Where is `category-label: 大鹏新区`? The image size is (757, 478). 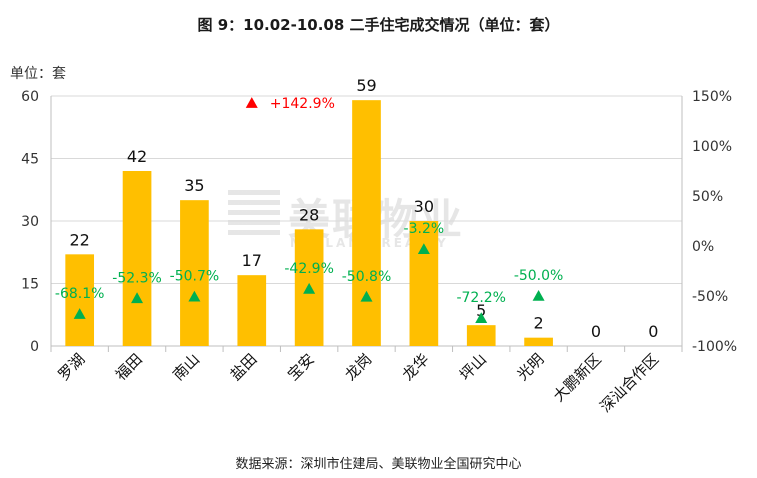 category-label: 大鹏新区 is located at coordinates (577, 377).